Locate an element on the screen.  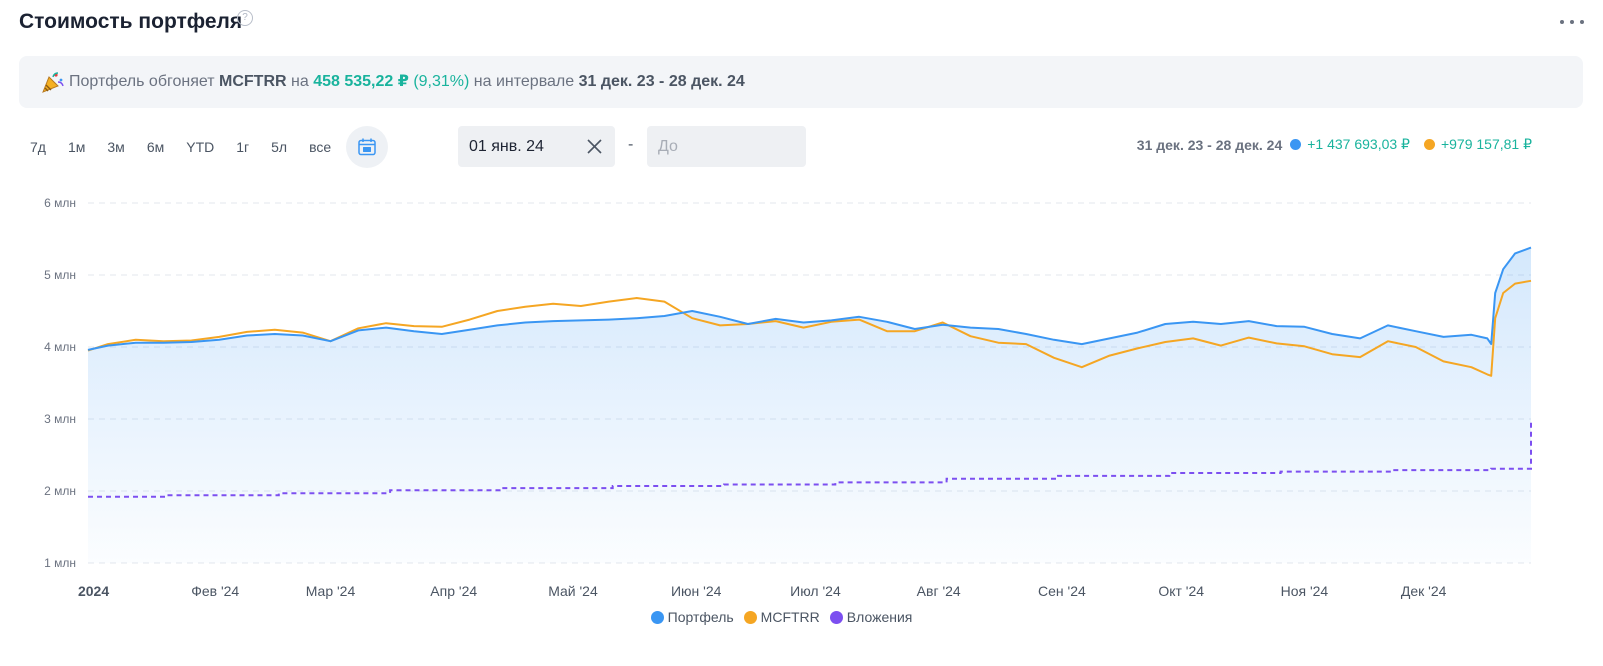
period-selector: 7д 1м 3м 6м YTD 1г 5л все is located at coordinates (204, 147).